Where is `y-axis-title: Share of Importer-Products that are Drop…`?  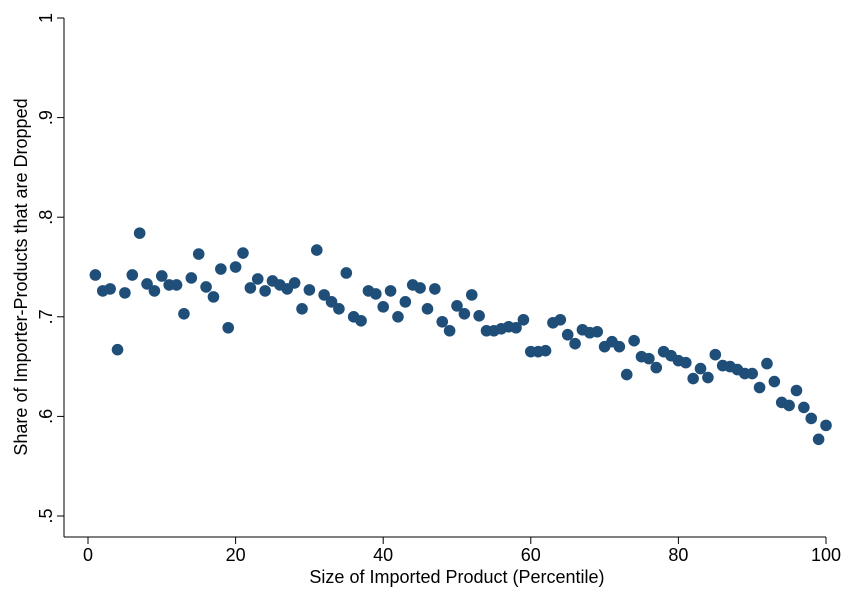 y-axis-title: Share of Importer-Products that are Drop… is located at coordinates (21, 276).